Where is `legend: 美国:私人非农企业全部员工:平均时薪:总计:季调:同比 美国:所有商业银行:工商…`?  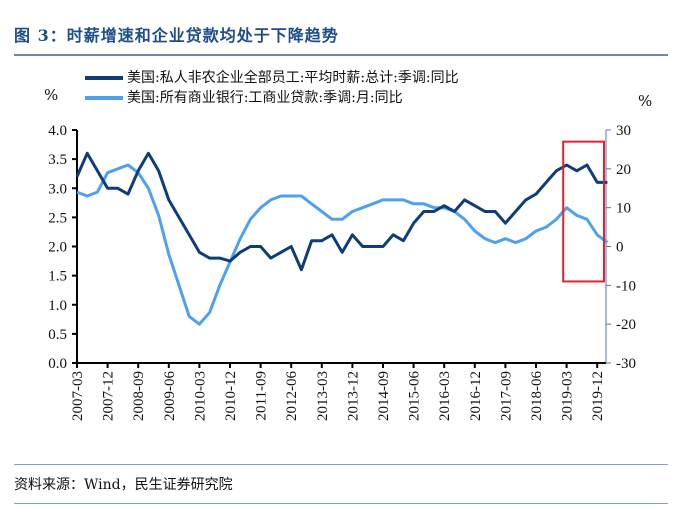
legend: 美国:私人非农企业全部员工:平均时薪:总计:季调:同比 美国:所有商业银行:工商… is located at coordinates (272, 88).